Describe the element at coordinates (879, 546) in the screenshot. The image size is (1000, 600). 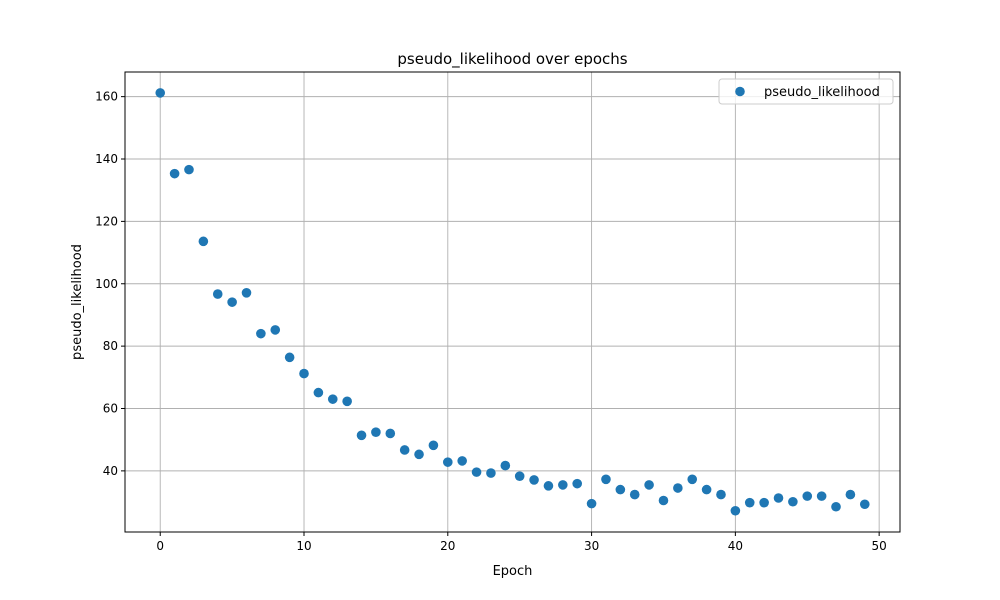
I see `x-tick-label: 50` at that location.